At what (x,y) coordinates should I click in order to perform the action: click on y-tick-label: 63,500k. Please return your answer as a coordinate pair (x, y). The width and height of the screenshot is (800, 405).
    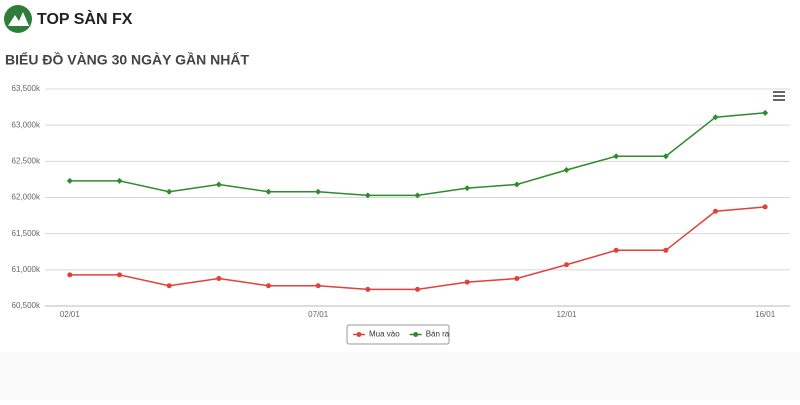
    Looking at the image, I should click on (26, 88).